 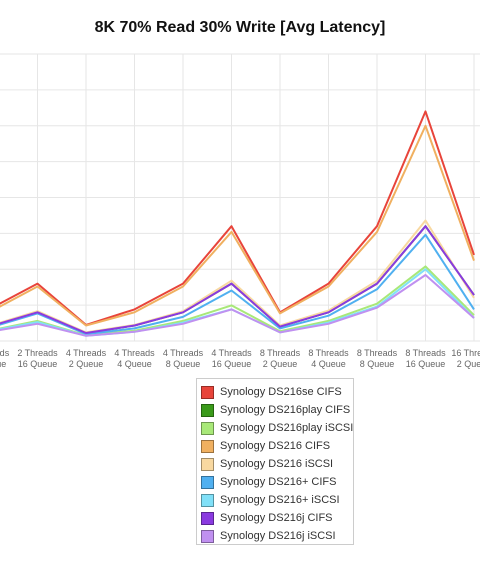 I want to click on legend-item: Synology DS216 iSCSI, so click(x=277, y=464).